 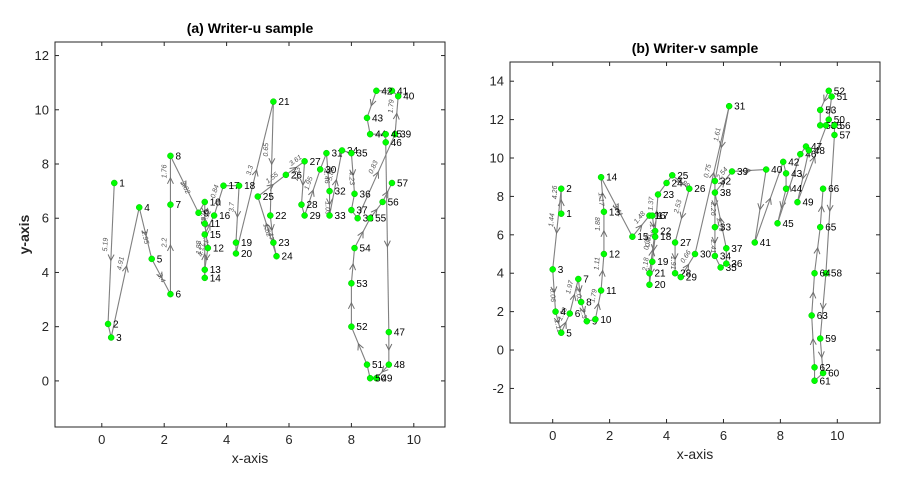 What do you see at coordinates (726, 256) in the screenshot?
I see `point-label: 34` at bounding box center [726, 256].